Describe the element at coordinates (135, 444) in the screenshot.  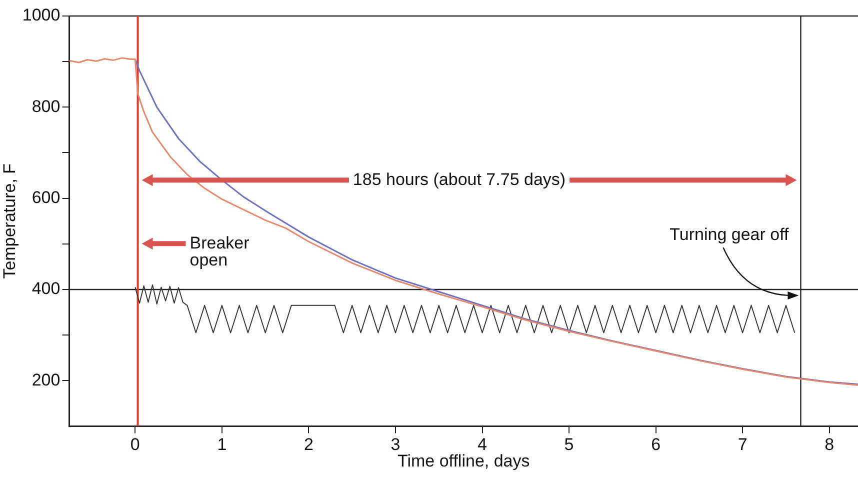
I see `x-tick-label: 0` at that location.